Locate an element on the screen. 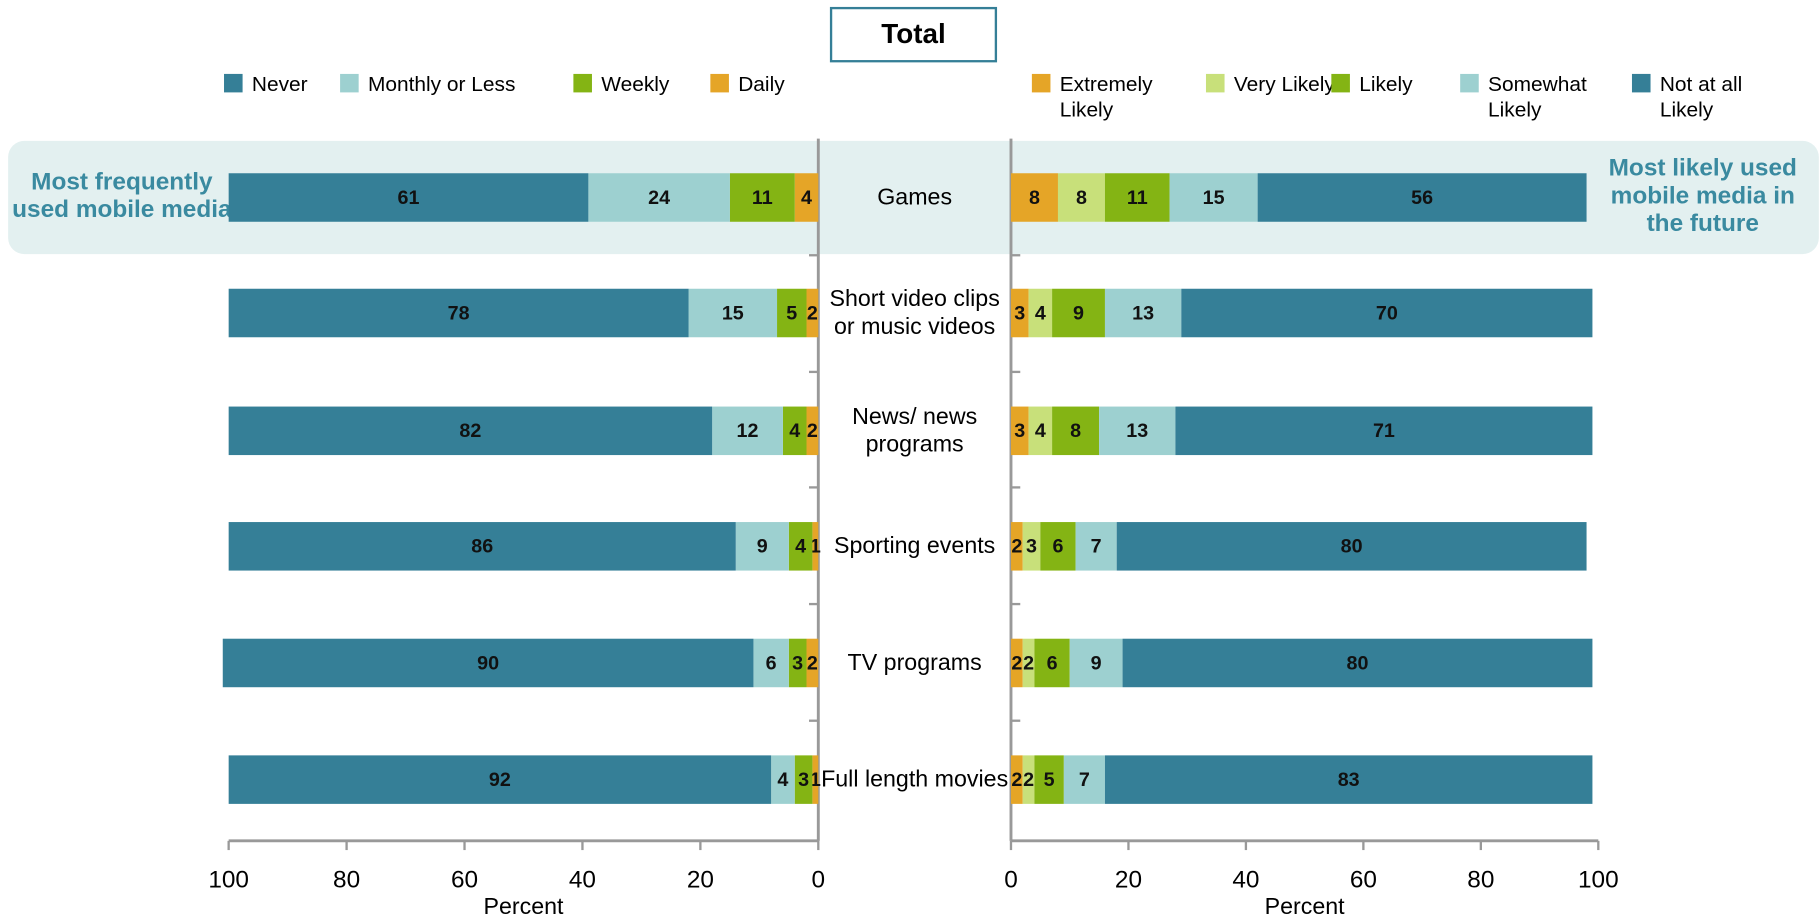 The height and width of the screenshot is (924, 1820). legend-label-box: Monthly or Less is located at coordinates (441, 84).